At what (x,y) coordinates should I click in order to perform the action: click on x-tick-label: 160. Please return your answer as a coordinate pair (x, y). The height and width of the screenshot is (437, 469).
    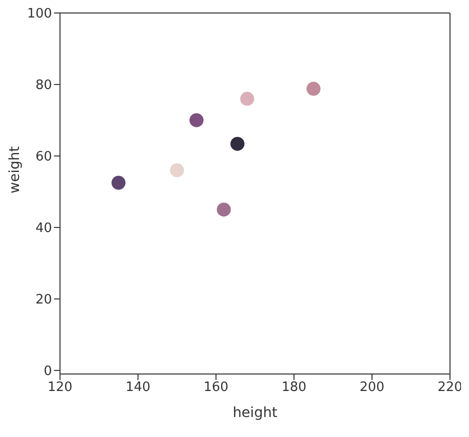
    Looking at the image, I should click on (216, 388).